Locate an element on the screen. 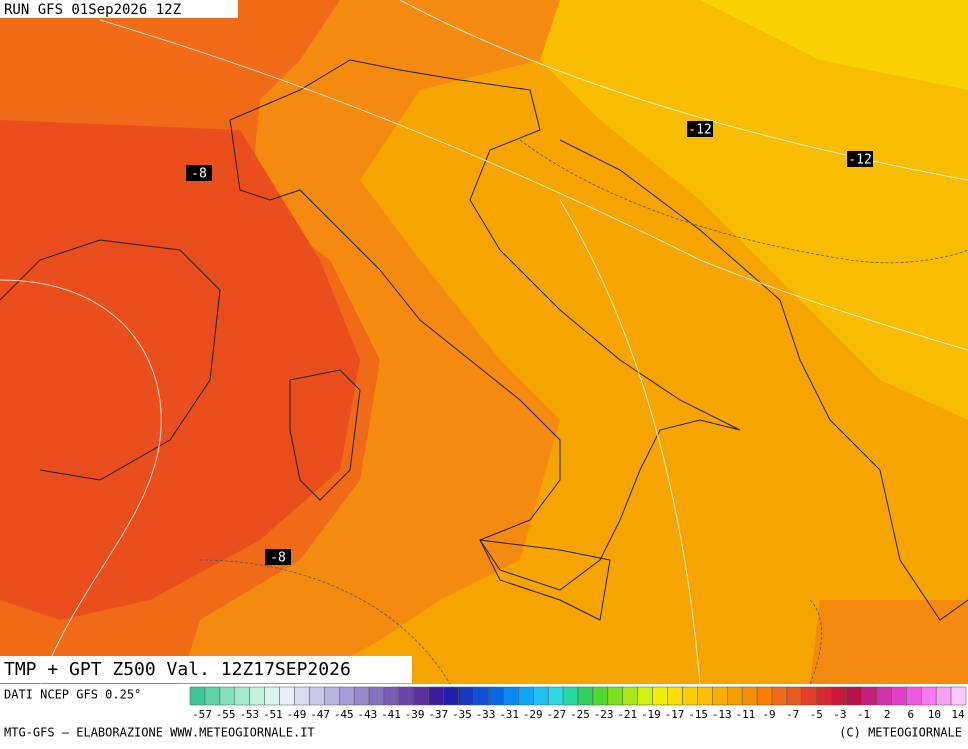 This screenshot has width=968, height=749. colorbar-label: -33 is located at coordinates (486, 714).